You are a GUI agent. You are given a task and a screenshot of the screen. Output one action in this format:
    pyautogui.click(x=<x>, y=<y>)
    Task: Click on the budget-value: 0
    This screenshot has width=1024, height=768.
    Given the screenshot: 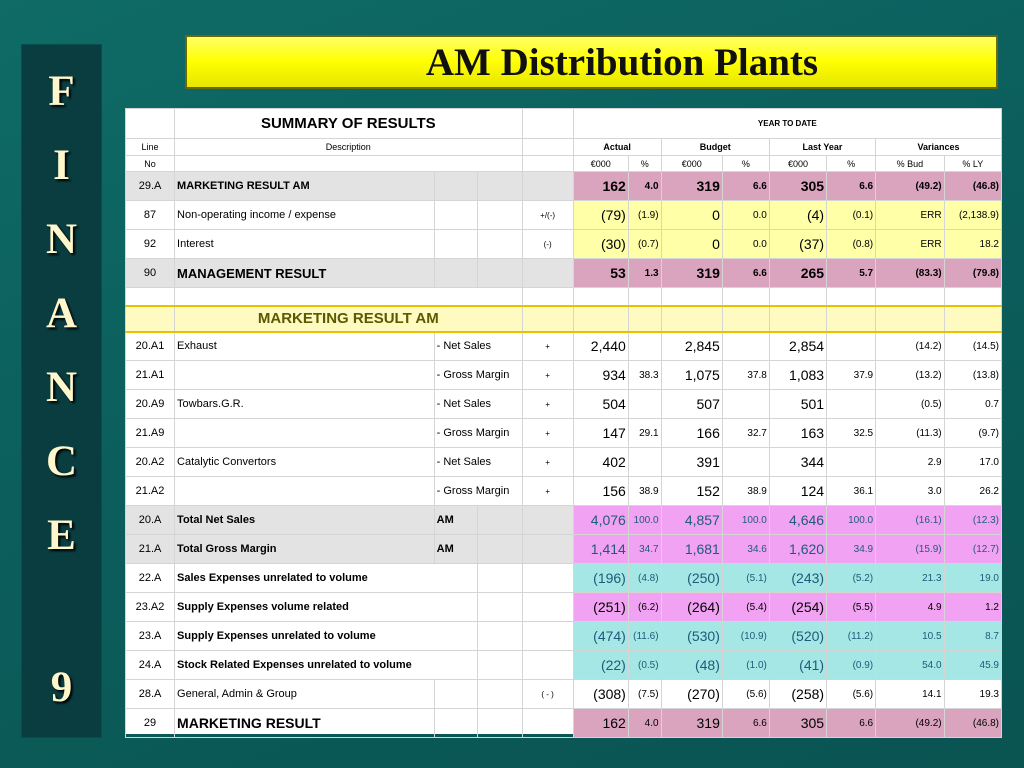 What is the action you would take?
    pyautogui.click(x=691, y=215)
    